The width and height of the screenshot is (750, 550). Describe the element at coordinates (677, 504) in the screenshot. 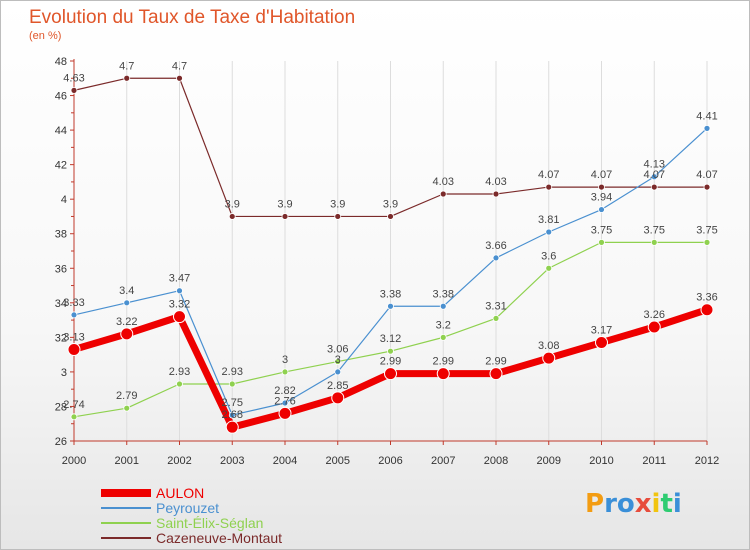

I see `logo-letter: i` at that location.